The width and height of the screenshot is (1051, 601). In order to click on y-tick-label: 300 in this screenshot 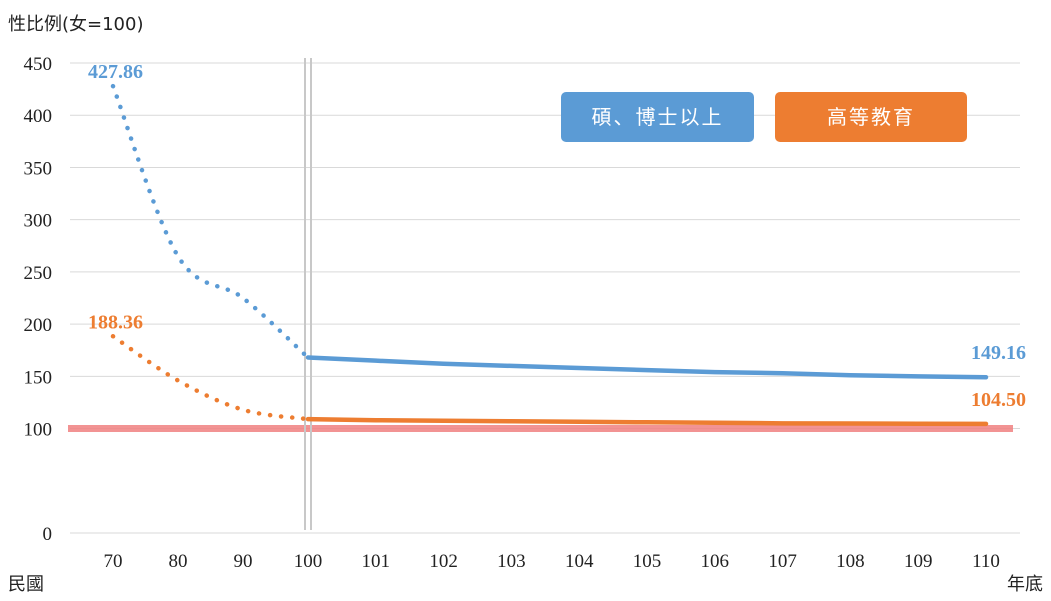, I will do `click(38, 221)`.